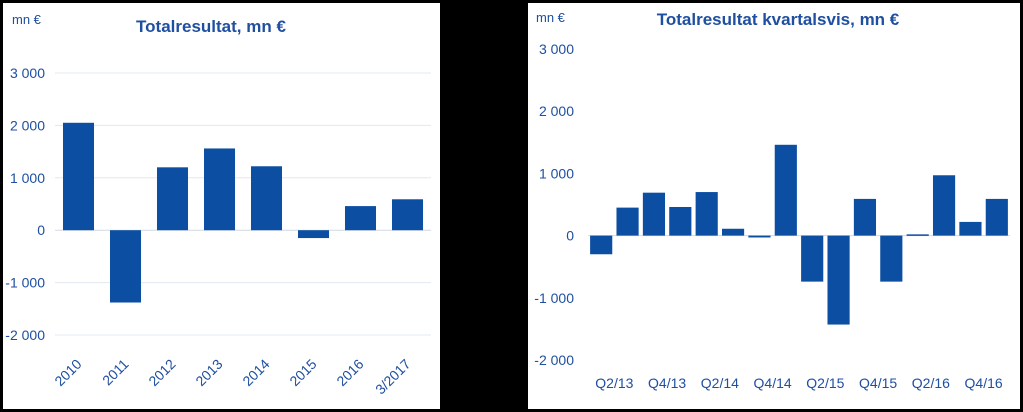  Describe the element at coordinates (349, 372) in the screenshot. I see `x-tick-label: 2016` at that location.